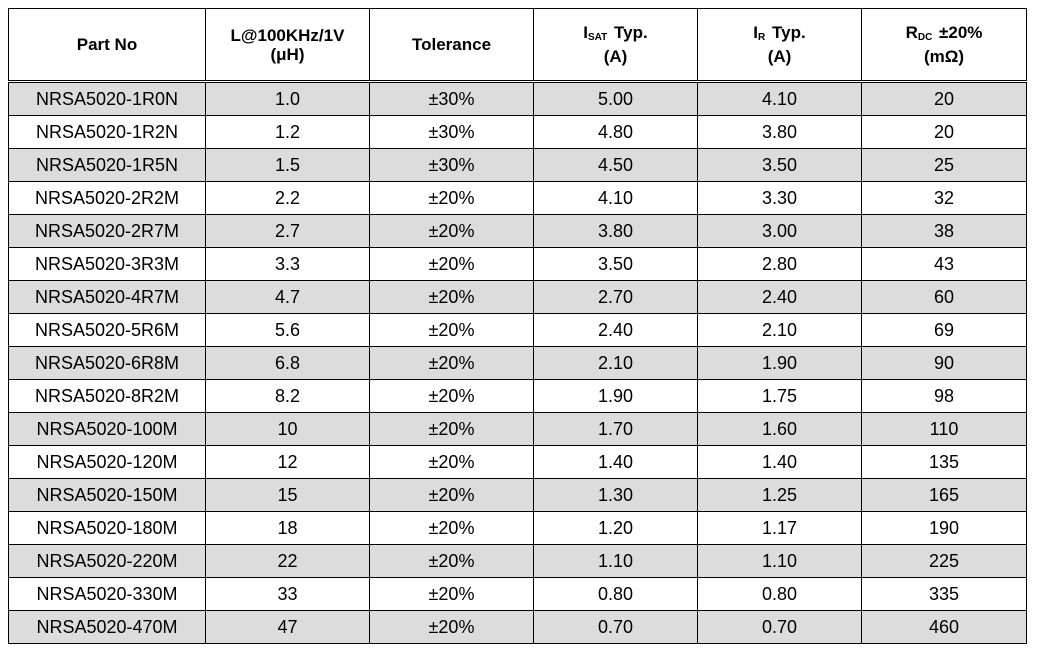  Describe the element at coordinates (615, 429) in the screenshot. I see `isat-cell: 1.70` at that location.